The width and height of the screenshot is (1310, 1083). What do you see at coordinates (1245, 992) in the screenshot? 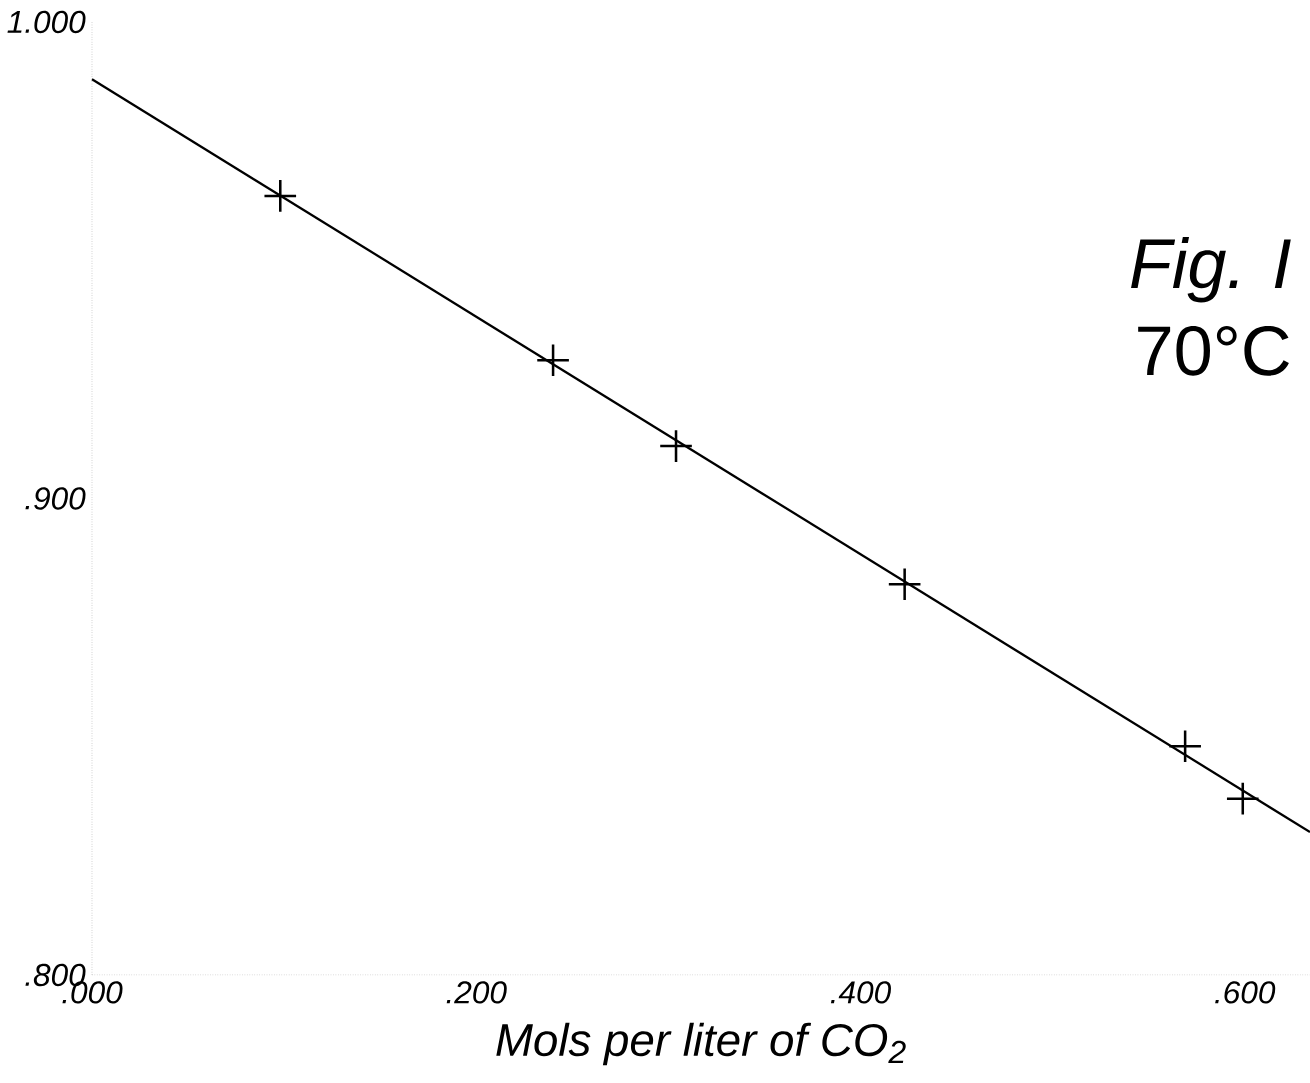
I see `x-tick-label: .600` at bounding box center [1245, 992].